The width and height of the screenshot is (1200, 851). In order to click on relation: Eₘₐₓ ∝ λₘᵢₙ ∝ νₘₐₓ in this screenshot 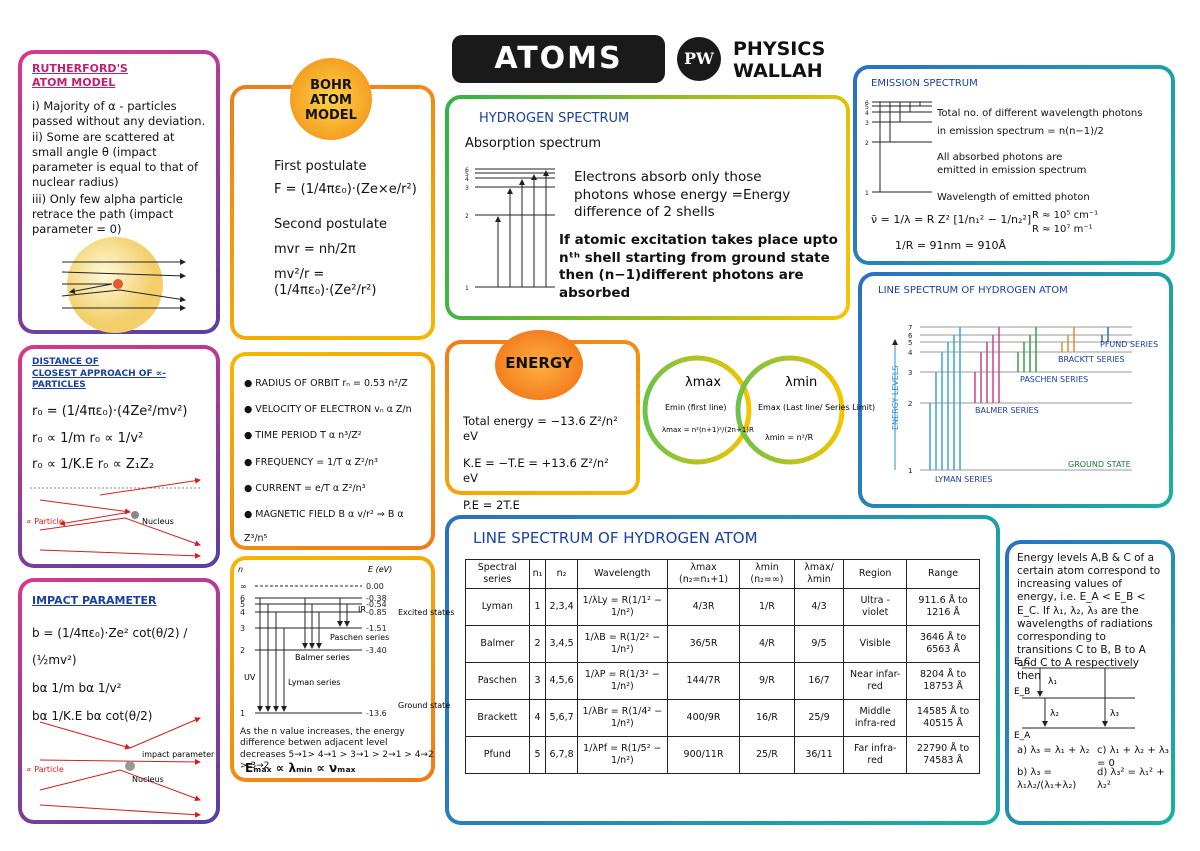, I will do `click(300, 768)`.